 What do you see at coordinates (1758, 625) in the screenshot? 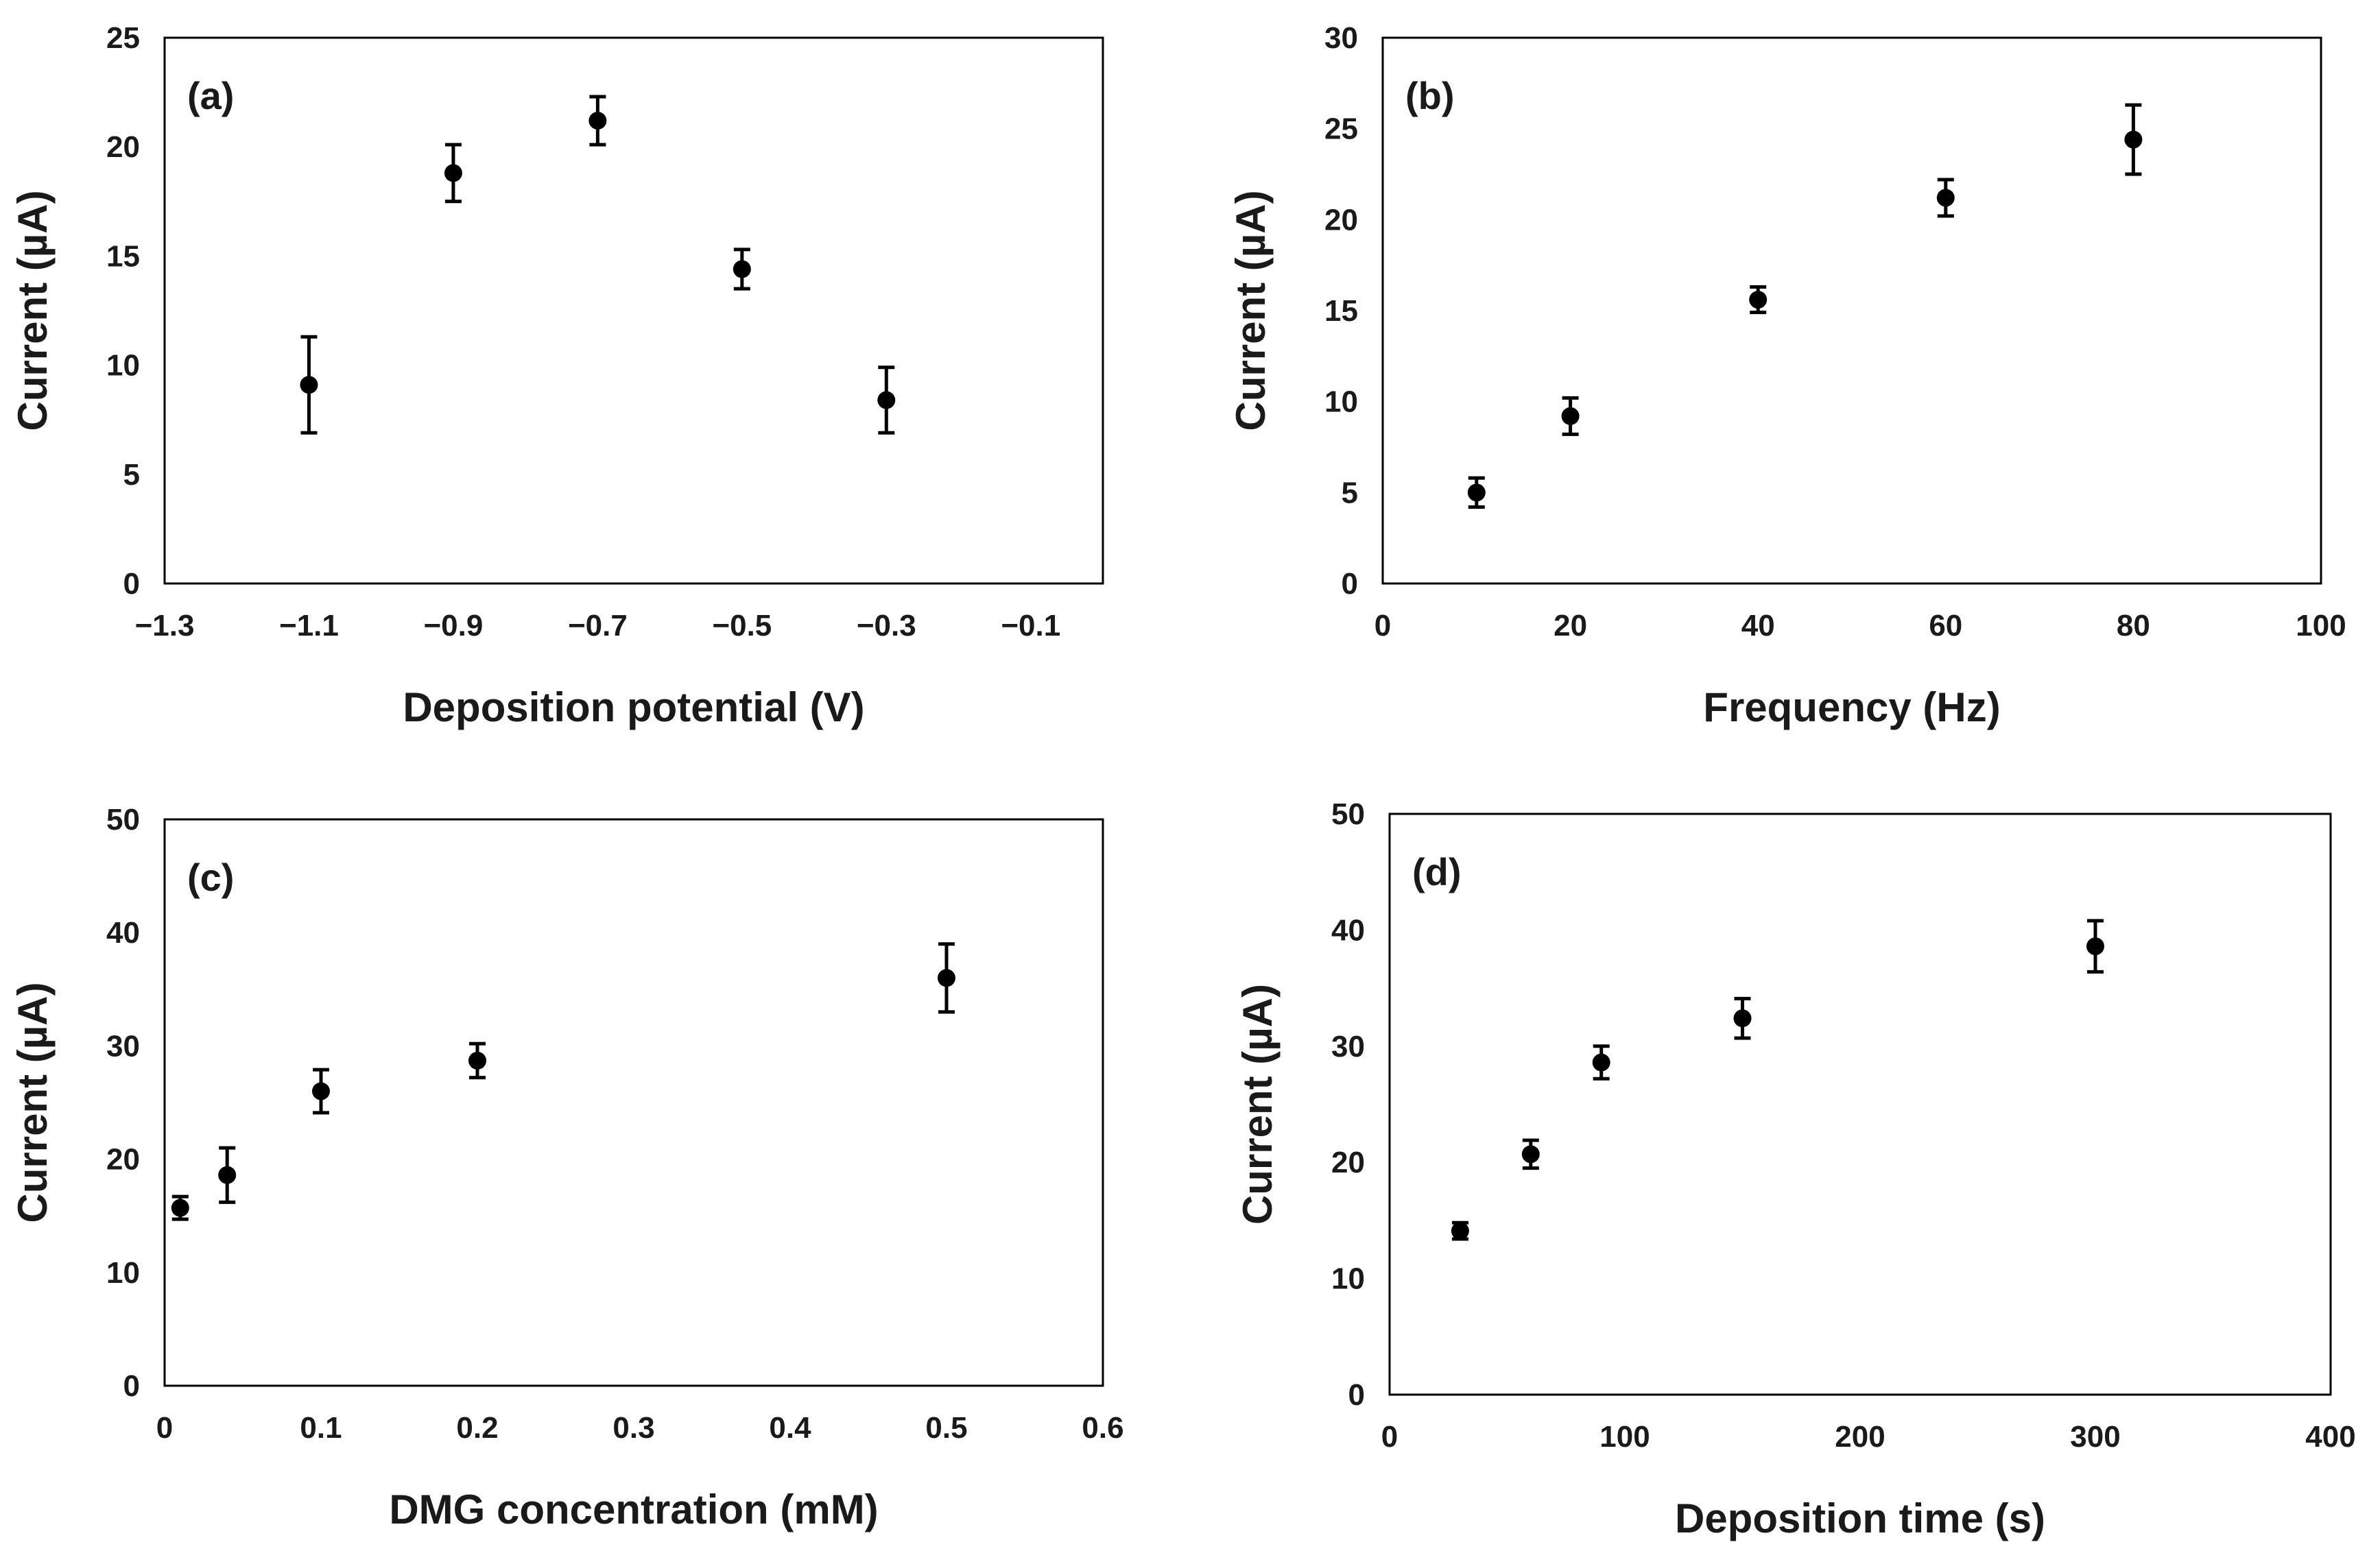
I see `x-tick-label: 40` at bounding box center [1758, 625].